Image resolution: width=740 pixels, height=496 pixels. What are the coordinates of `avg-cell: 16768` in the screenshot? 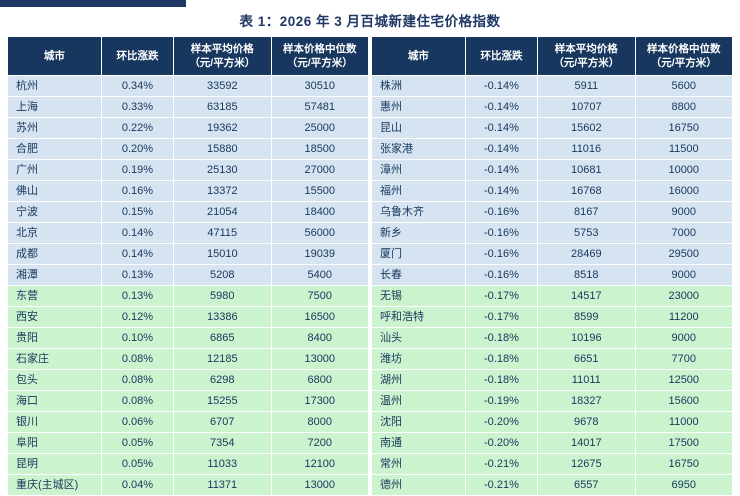 It's located at (586, 191).